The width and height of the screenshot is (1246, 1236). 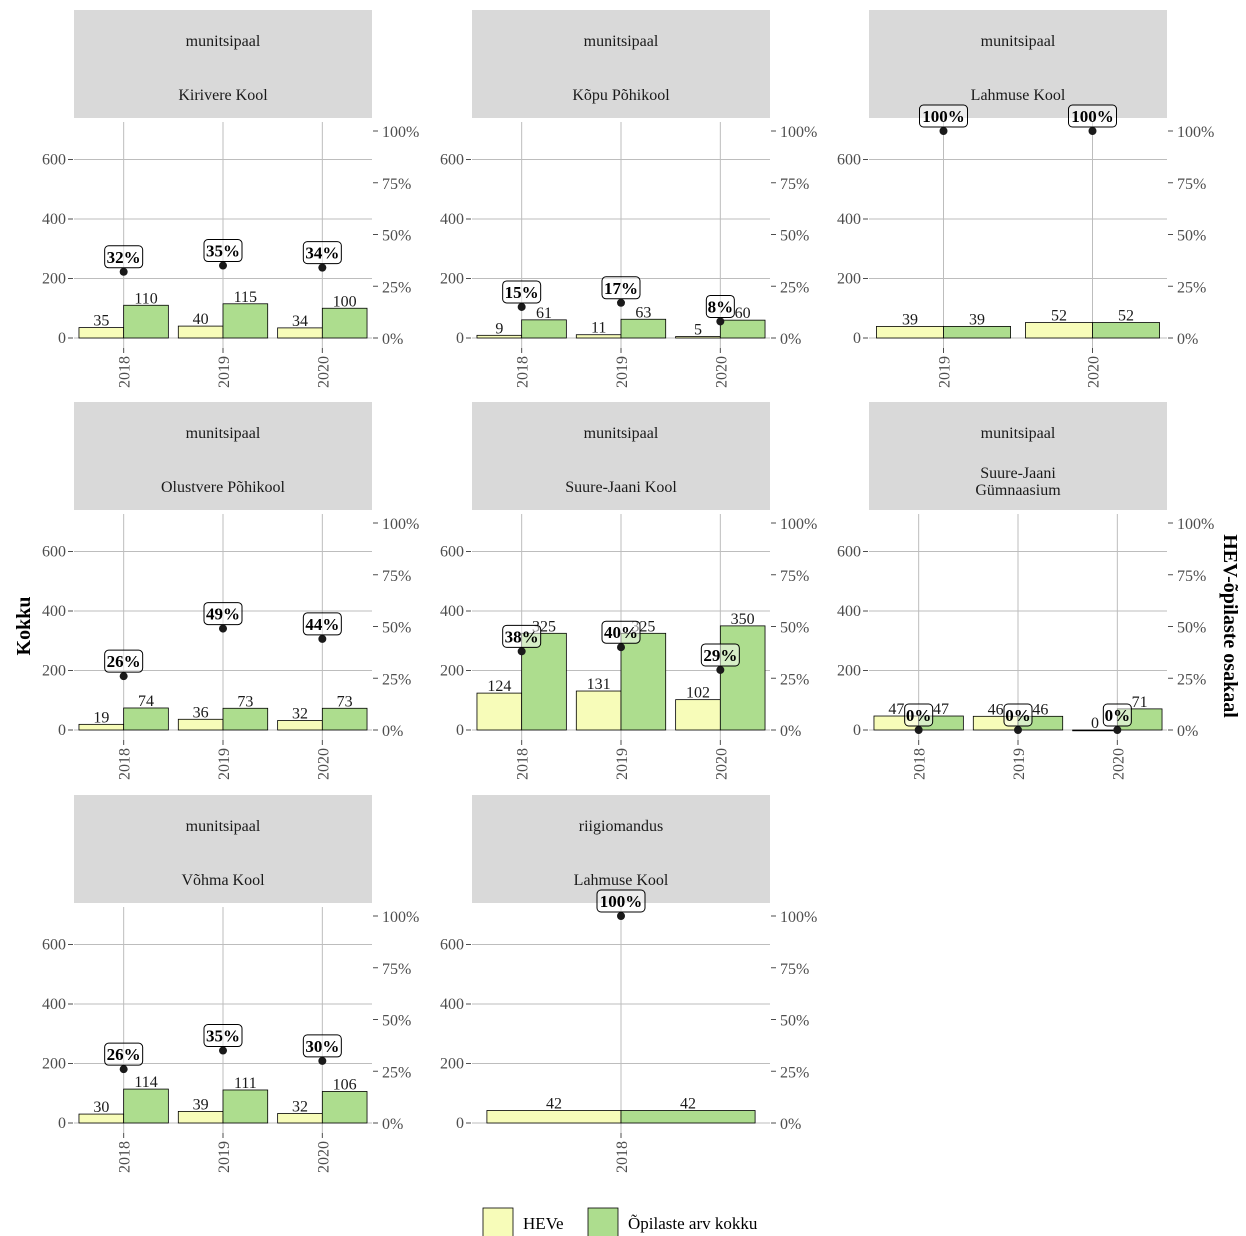 I want to click on bar-value-label-total: 111, so click(x=245, y=1083).